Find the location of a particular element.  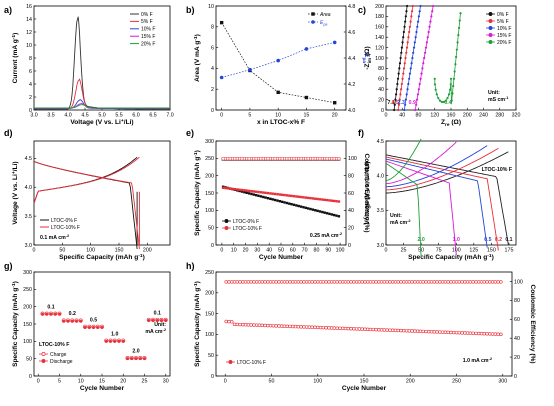

annotation: 0.1 mA cm-2​ is located at coordinates (55, 237).